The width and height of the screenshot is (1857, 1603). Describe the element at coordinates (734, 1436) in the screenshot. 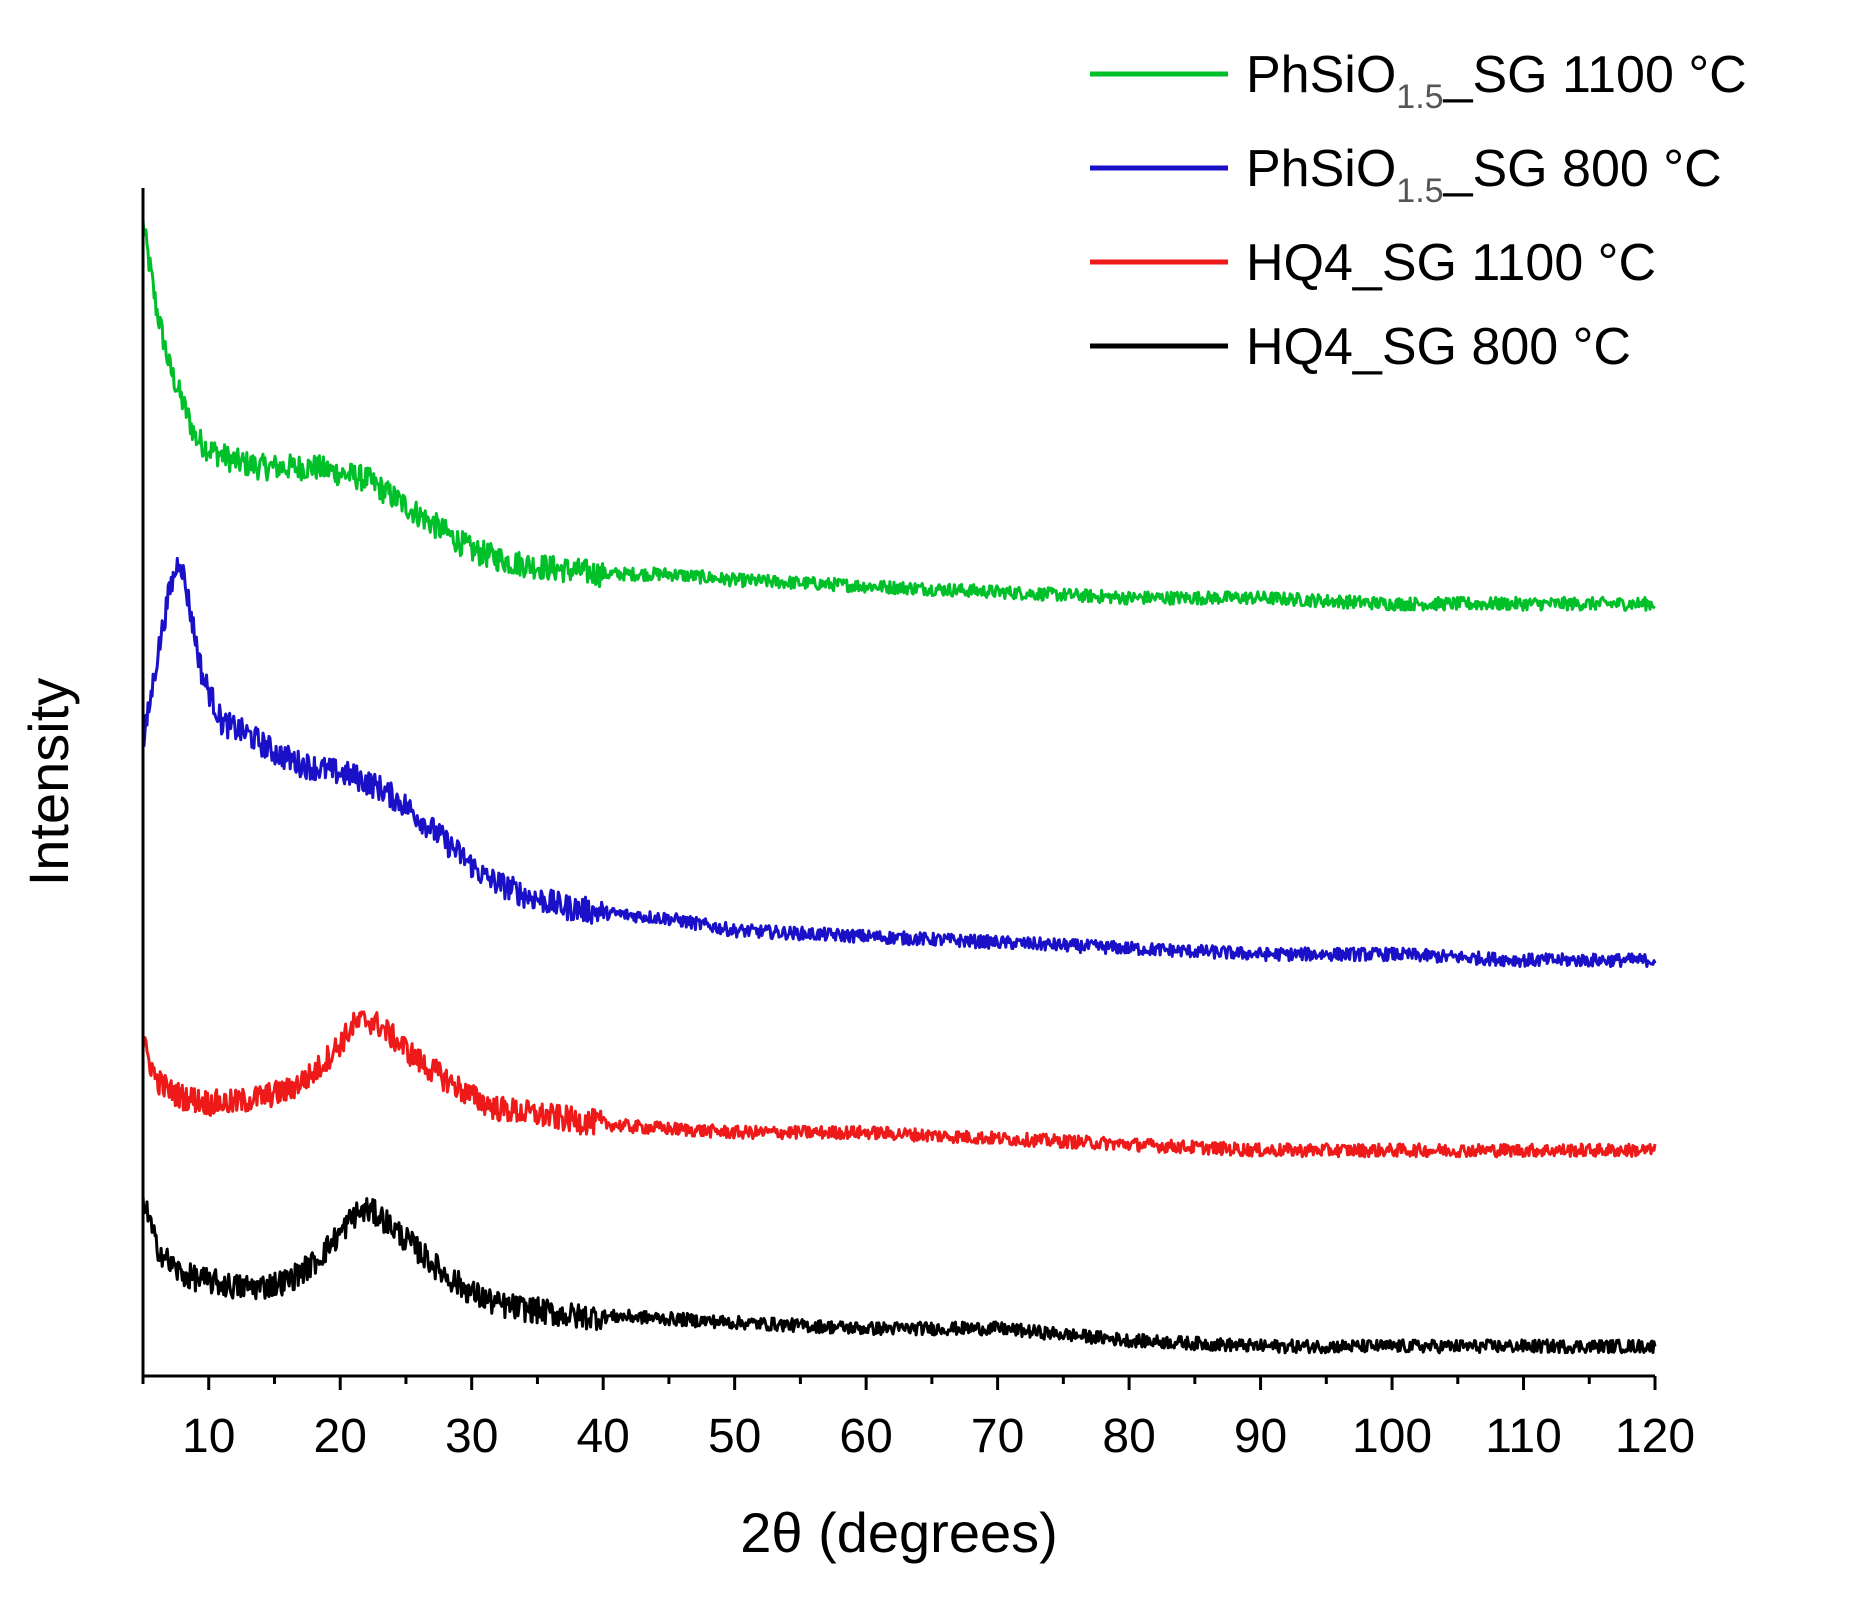

I see `x-tick-label: 50` at that location.